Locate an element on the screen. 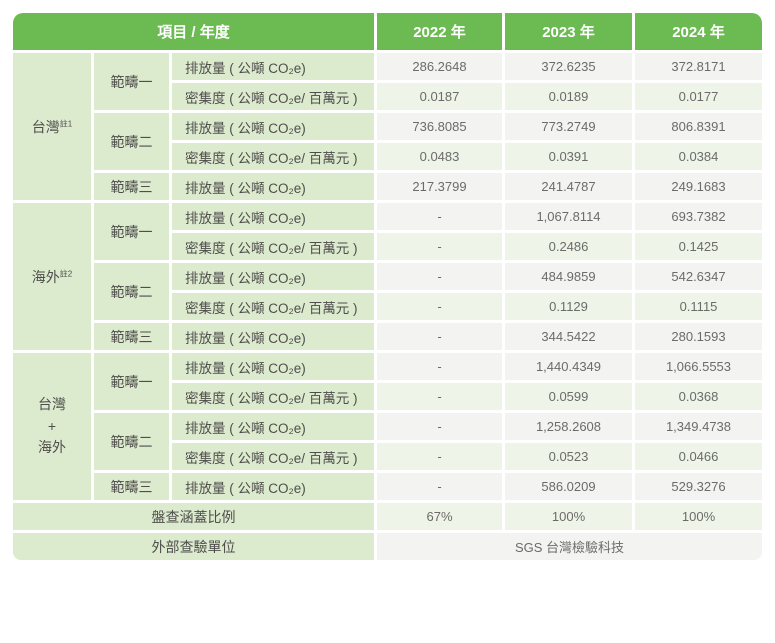 This screenshot has width=775, height=643. value-cell: 286.2648 is located at coordinates (439, 66).